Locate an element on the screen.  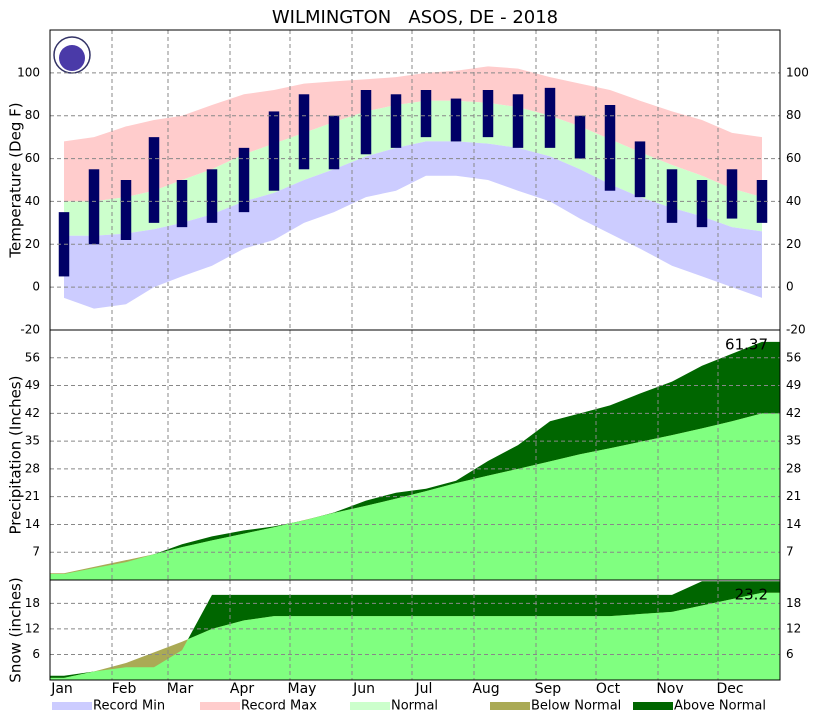
y-tick-label-right: 21 is located at coordinates (793, 496).